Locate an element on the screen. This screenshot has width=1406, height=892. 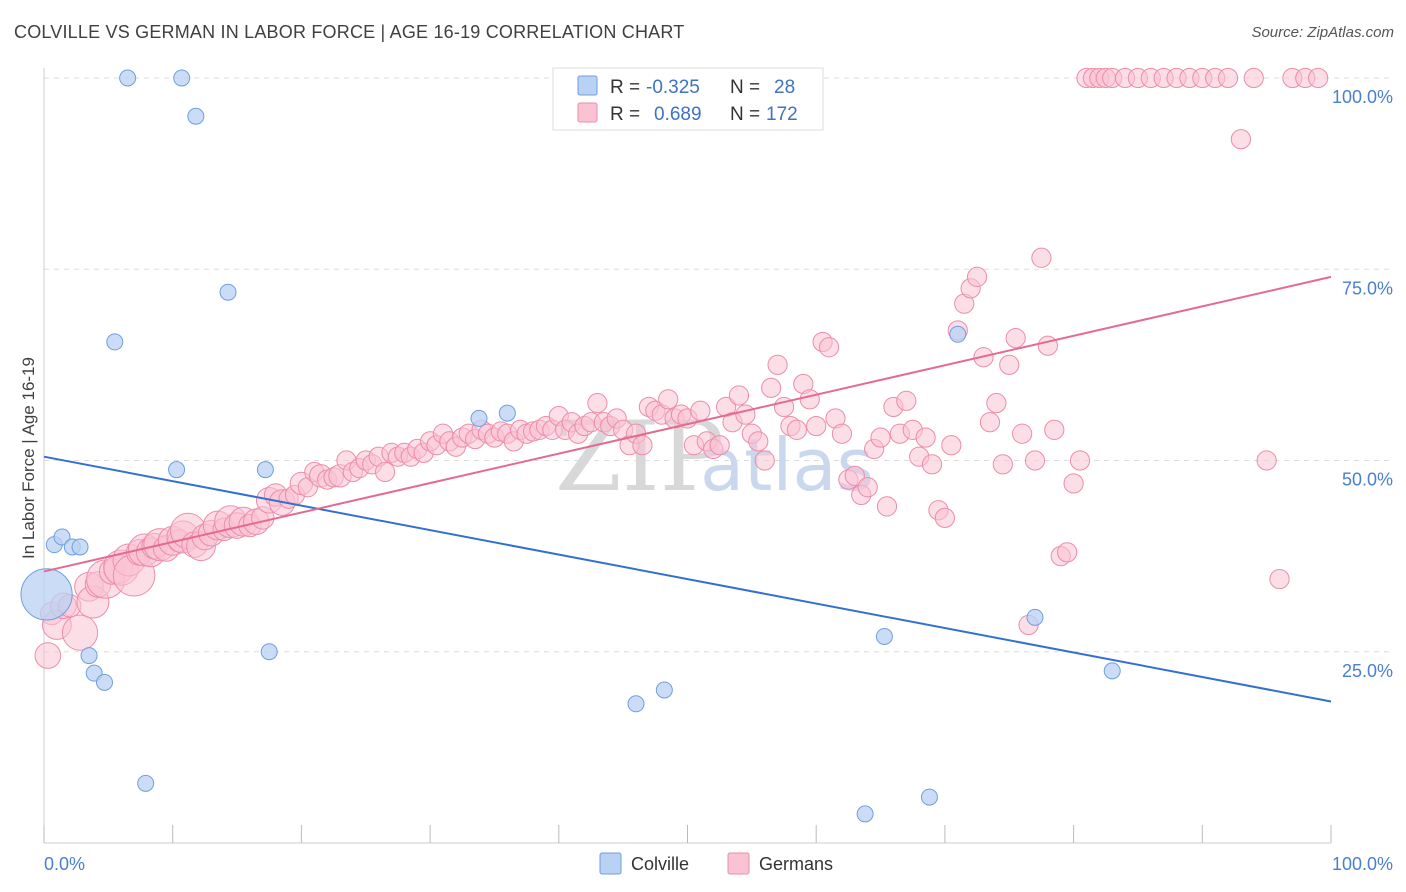
source-credit: Source: ZipAtlas.com is located at coordinates (1322, 32).